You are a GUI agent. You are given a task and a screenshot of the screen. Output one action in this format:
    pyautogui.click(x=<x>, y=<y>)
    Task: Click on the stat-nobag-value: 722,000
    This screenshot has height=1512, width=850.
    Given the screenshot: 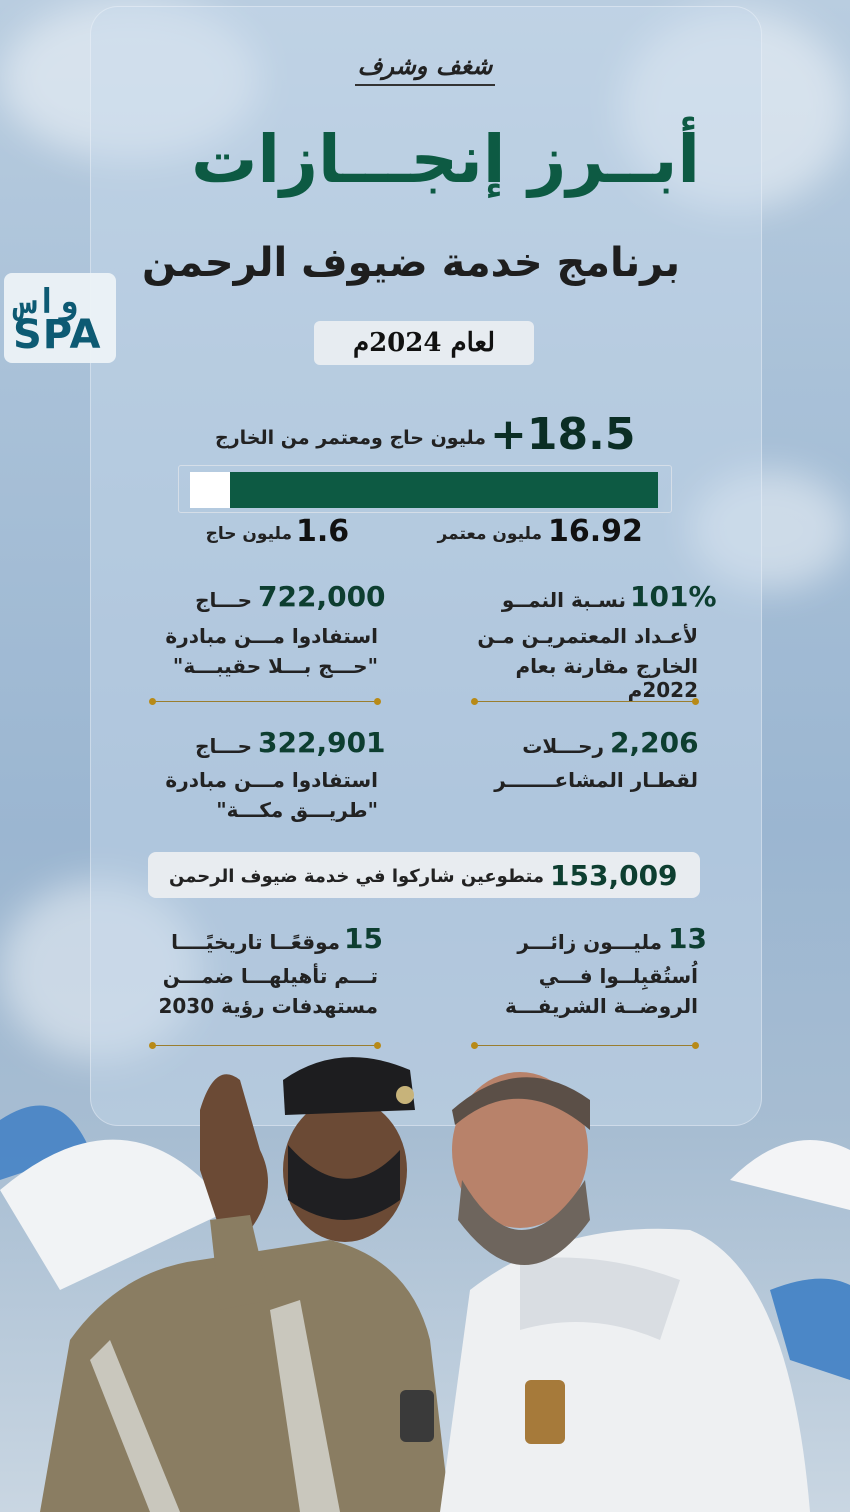 What is the action you would take?
    pyautogui.click(x=322, y=596)
    